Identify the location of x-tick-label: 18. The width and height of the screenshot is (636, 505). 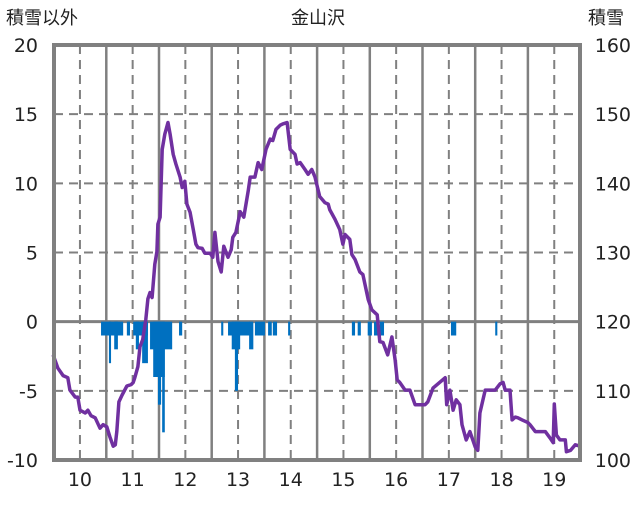
(501, 480).